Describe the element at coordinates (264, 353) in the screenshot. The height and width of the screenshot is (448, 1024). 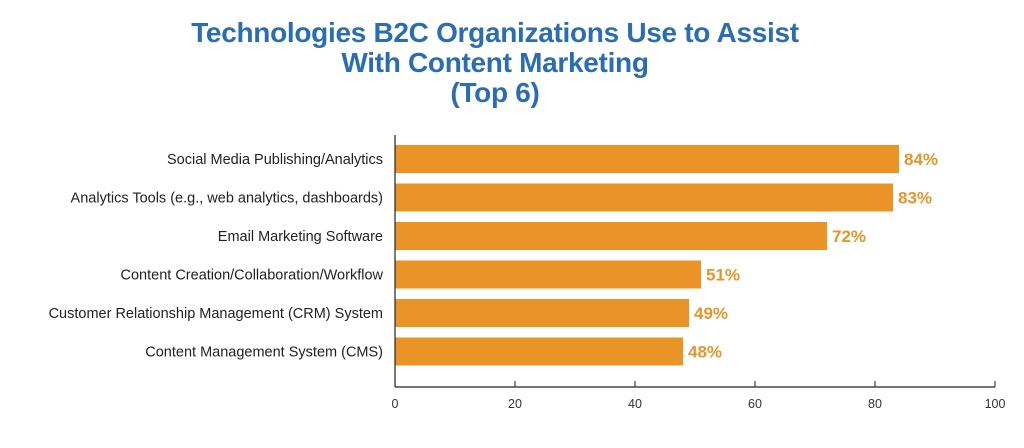
I see `category-label: Content Management System (CMS)` at that location.